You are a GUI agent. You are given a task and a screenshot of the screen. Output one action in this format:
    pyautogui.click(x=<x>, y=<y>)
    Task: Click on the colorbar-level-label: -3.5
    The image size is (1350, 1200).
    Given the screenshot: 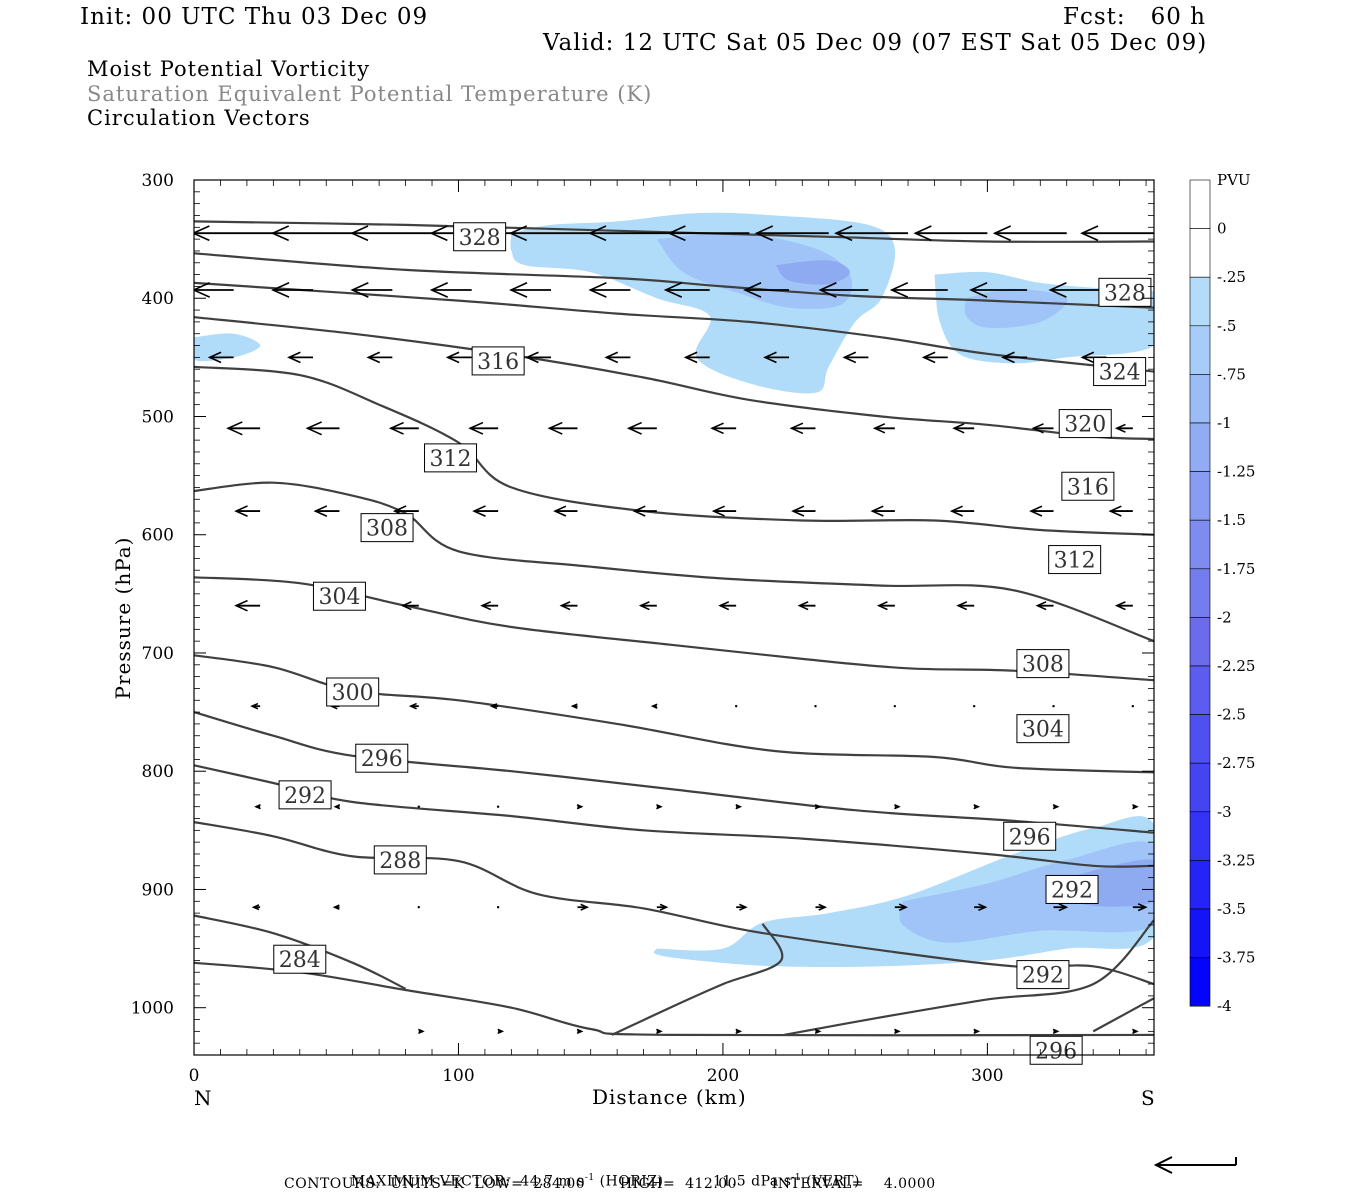 What is the action you would take?
    pyautogui.click(x=1231, y=909)
    